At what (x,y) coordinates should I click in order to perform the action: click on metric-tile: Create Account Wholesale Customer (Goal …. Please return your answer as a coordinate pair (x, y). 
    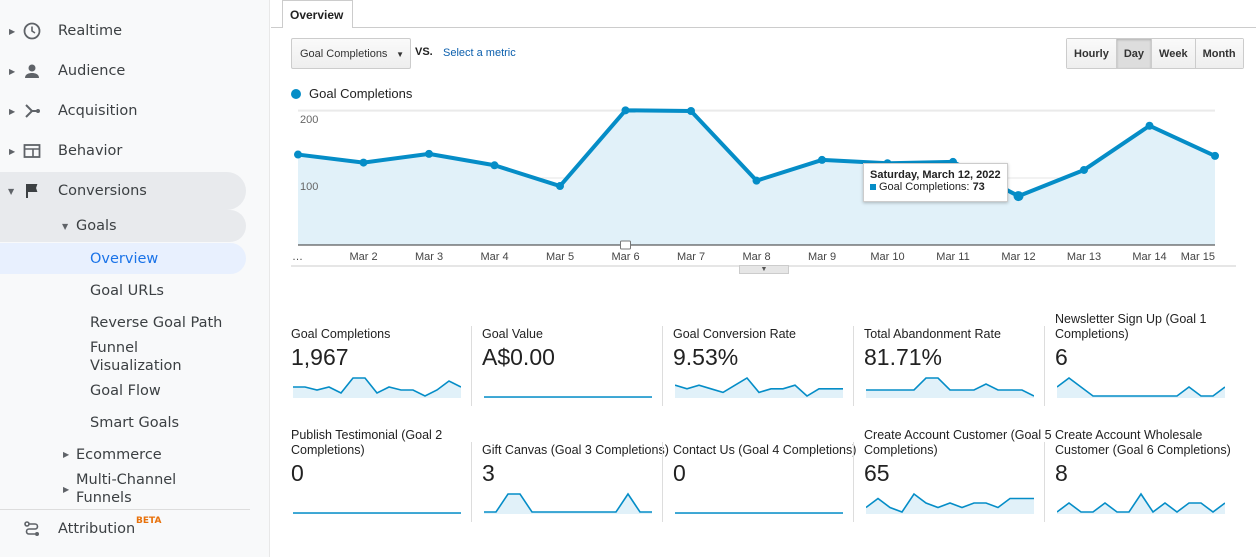
    Looking at the image, I should click on (1150, 478).